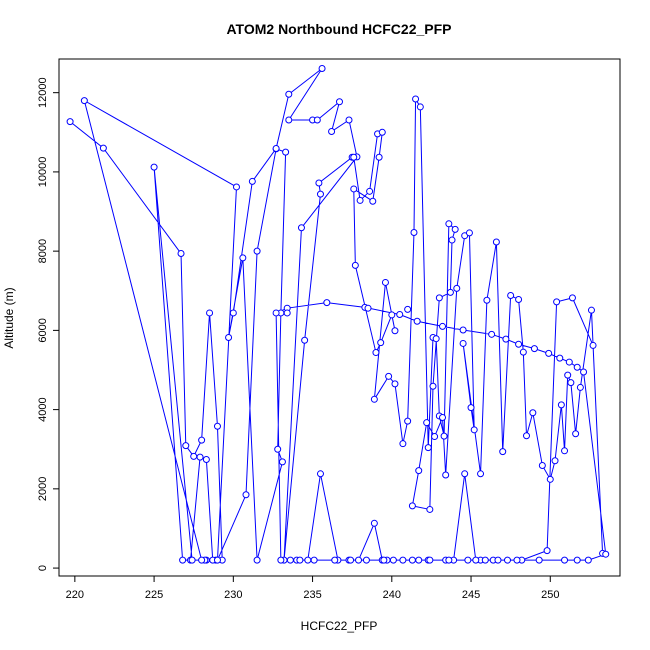 The height and width of the screenshot is (650, 650). I want to click on chart-title: ATOM2 Northbound HCFC22_PFP, so click(338, 29).